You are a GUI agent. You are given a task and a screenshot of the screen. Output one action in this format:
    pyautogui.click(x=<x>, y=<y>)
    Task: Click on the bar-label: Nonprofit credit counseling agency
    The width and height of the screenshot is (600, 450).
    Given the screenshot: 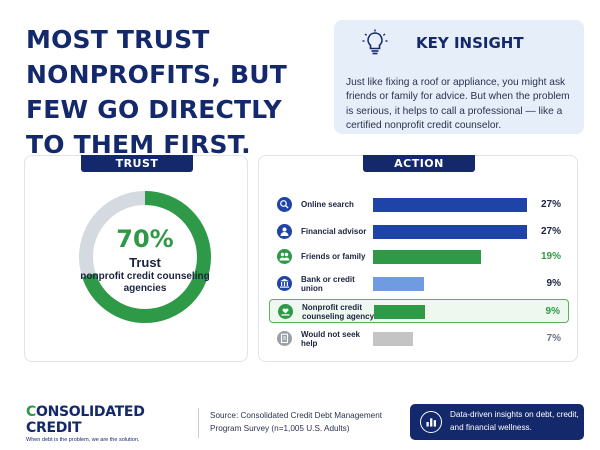 What is the action you would take?
    pyautogui.click(x=338, y=312)
    